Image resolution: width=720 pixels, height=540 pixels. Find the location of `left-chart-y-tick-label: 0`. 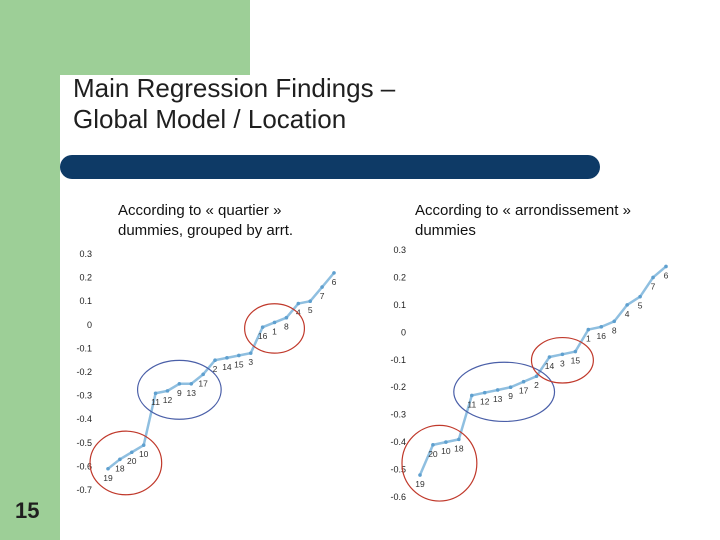

left-chart-y-tick-label: 0 is located at coordinates (89, 325).